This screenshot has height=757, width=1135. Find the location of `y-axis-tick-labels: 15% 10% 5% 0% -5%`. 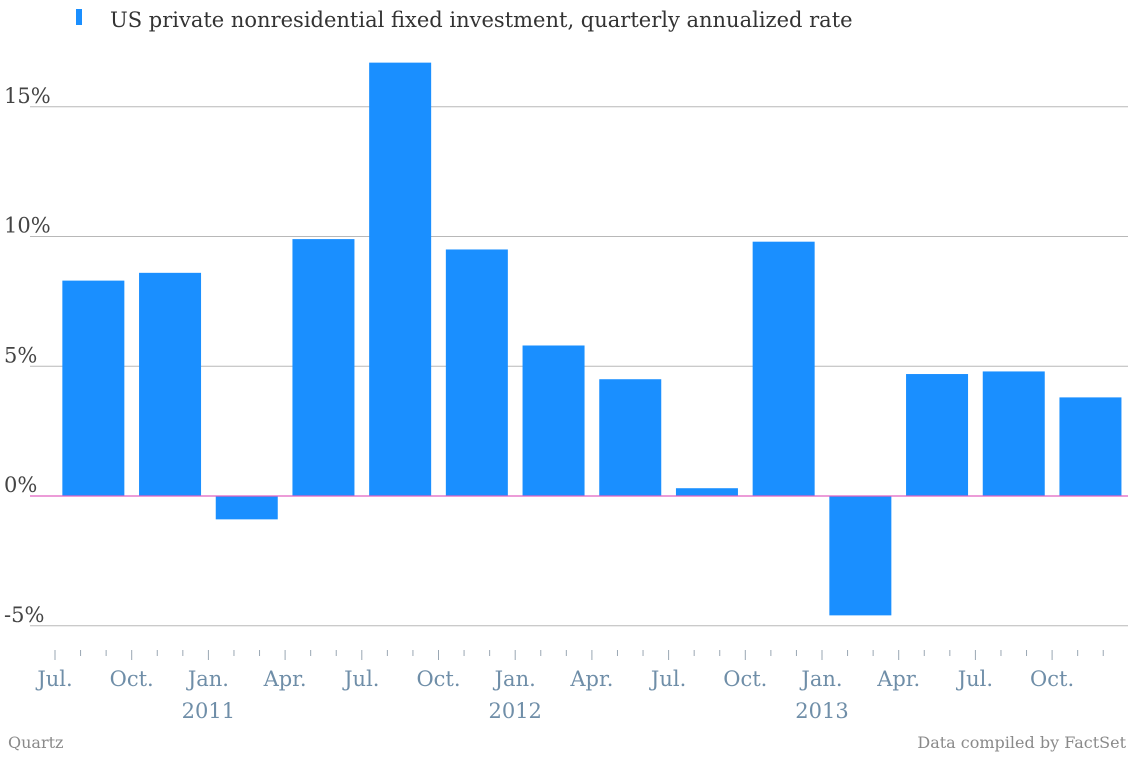

y-axis-tick-labels: 15% 10% 5% 0% -5% is located at coordinates (27, 355).